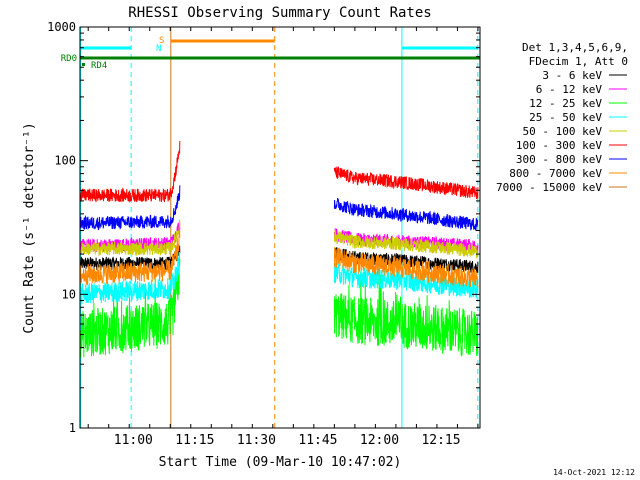 This screenshot has height=480, width=640. Describe the element at coordinates (161, 41) in the screenshot. I see `saa-label: S` at that location.